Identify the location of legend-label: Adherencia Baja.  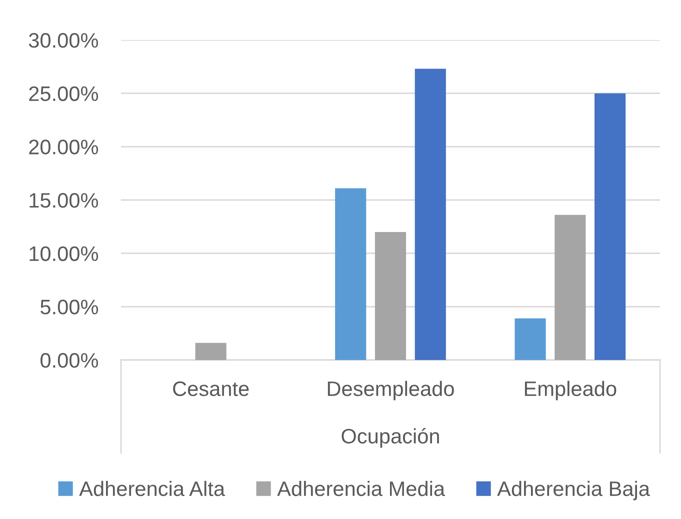
(573, 490).